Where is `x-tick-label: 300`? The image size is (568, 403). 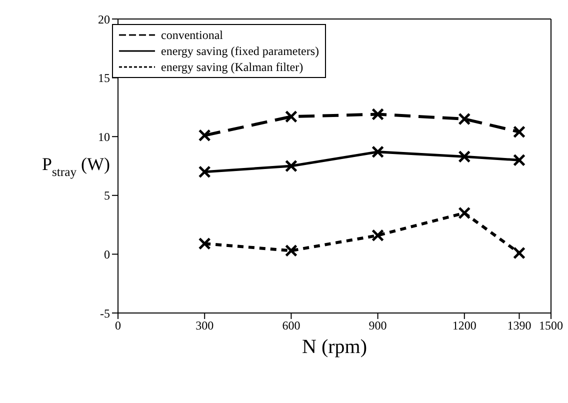 x-tick-label: 300 is located at coordinates (205, 325).